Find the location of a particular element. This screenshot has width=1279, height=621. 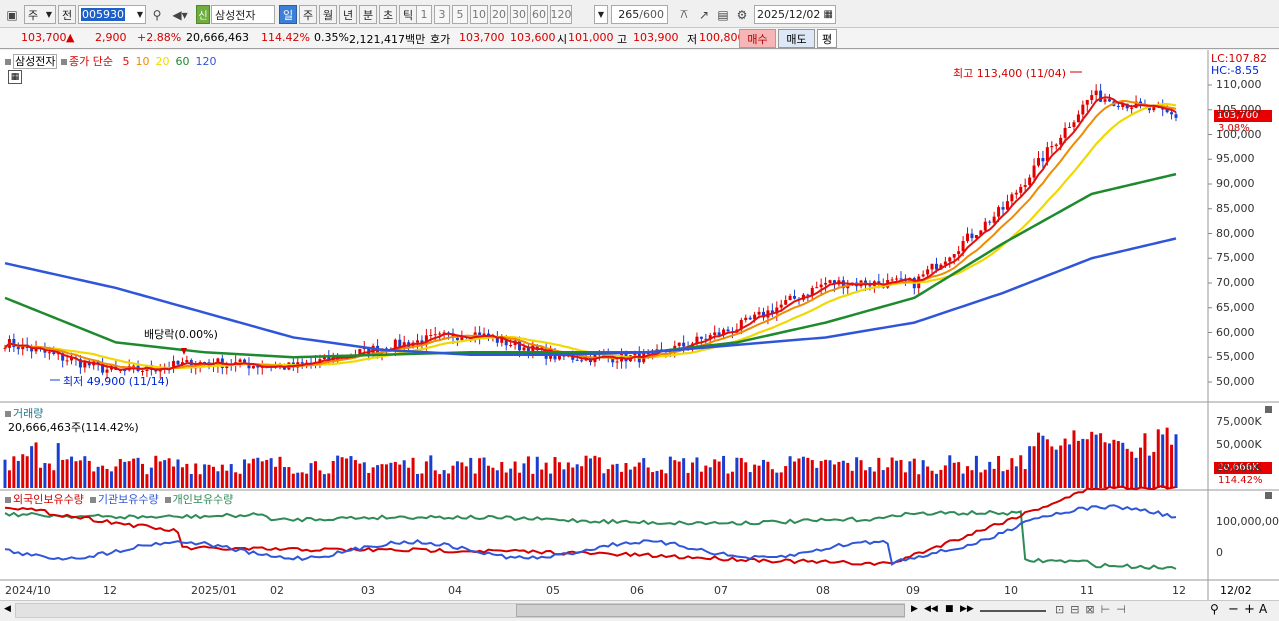

count-button-20: 20 is located at coordinates (499, 14).